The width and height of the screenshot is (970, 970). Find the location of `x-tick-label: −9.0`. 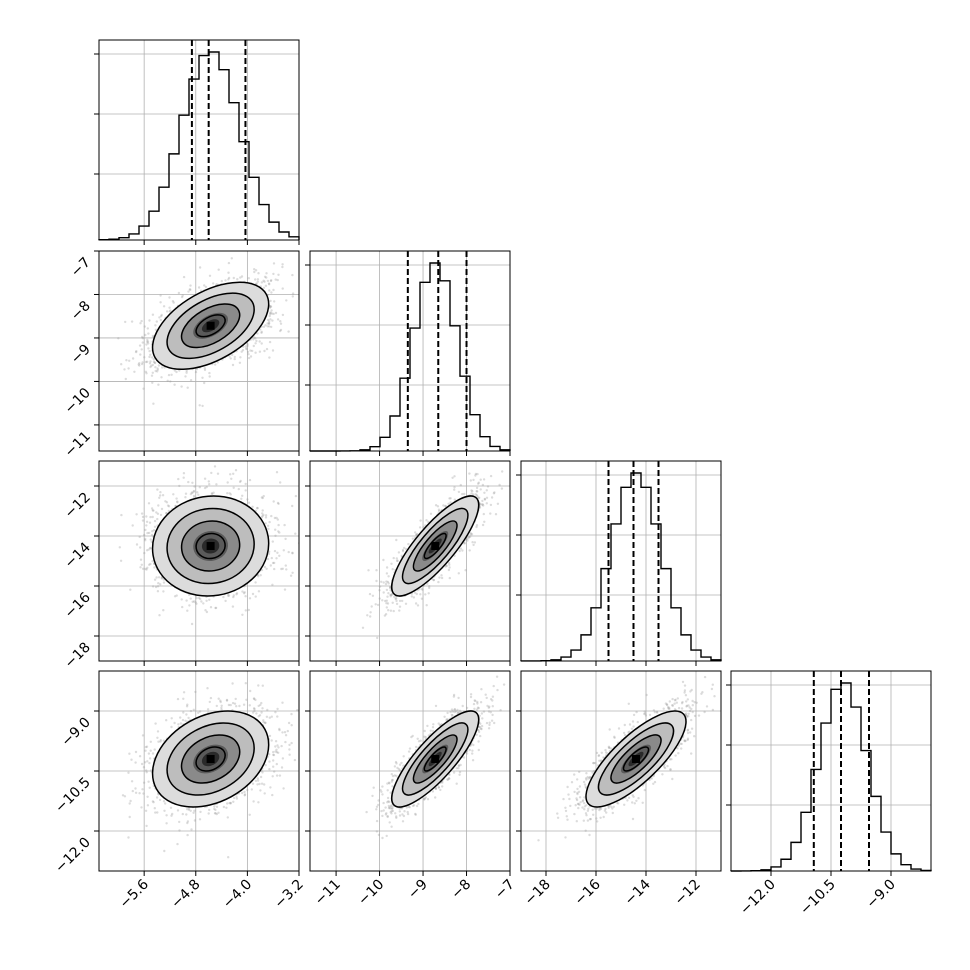

x-tick-label: −9.0 is located at coordinates (880, 894).